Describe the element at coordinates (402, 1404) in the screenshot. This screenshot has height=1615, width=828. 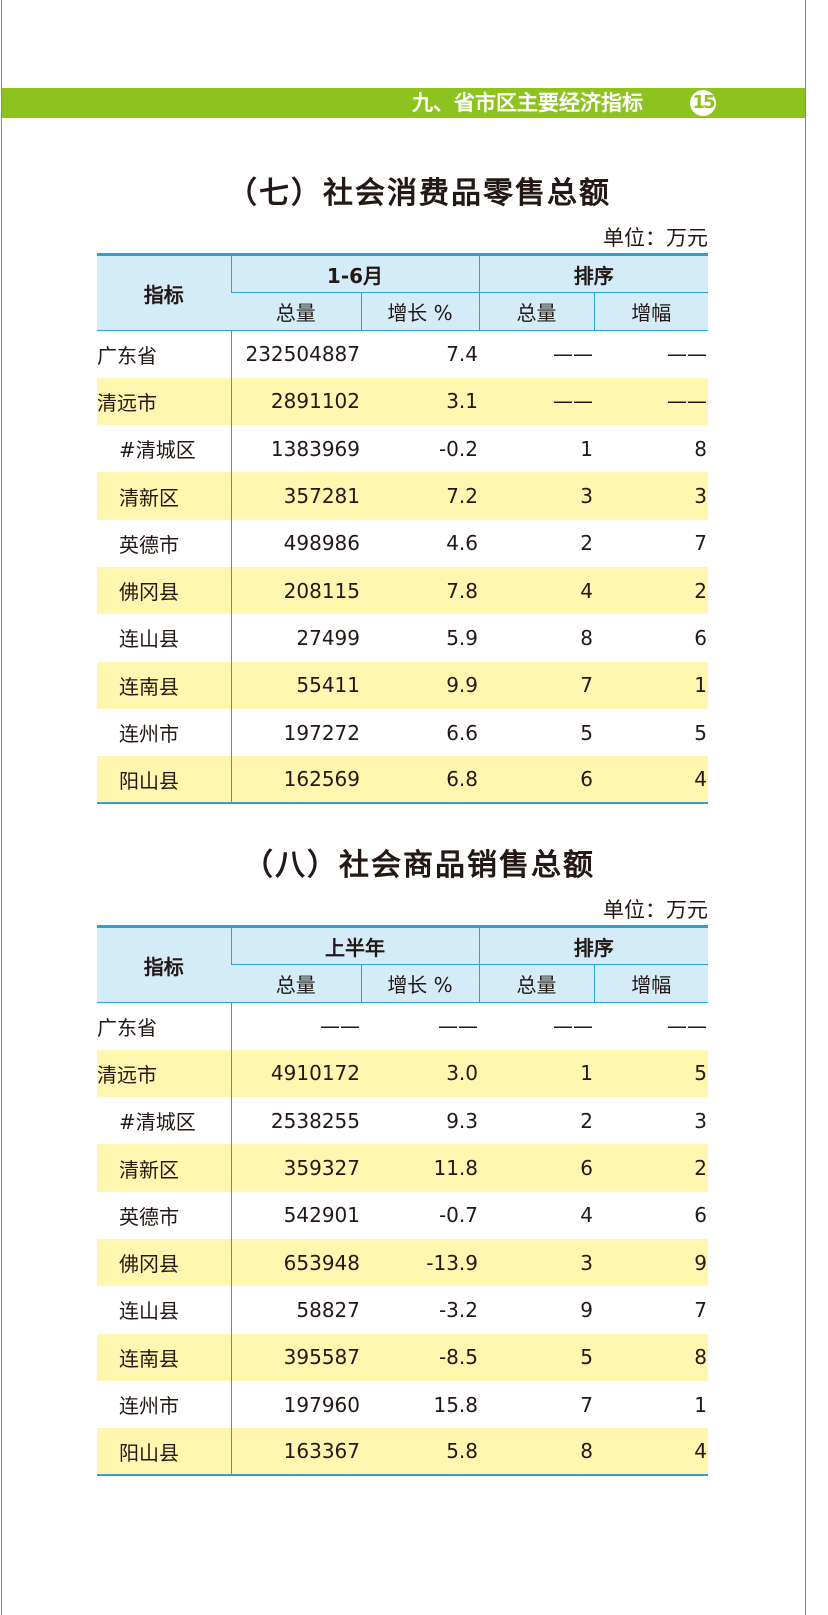
I see `table-row: 连州市 197960 15.8 7 1` at that location.